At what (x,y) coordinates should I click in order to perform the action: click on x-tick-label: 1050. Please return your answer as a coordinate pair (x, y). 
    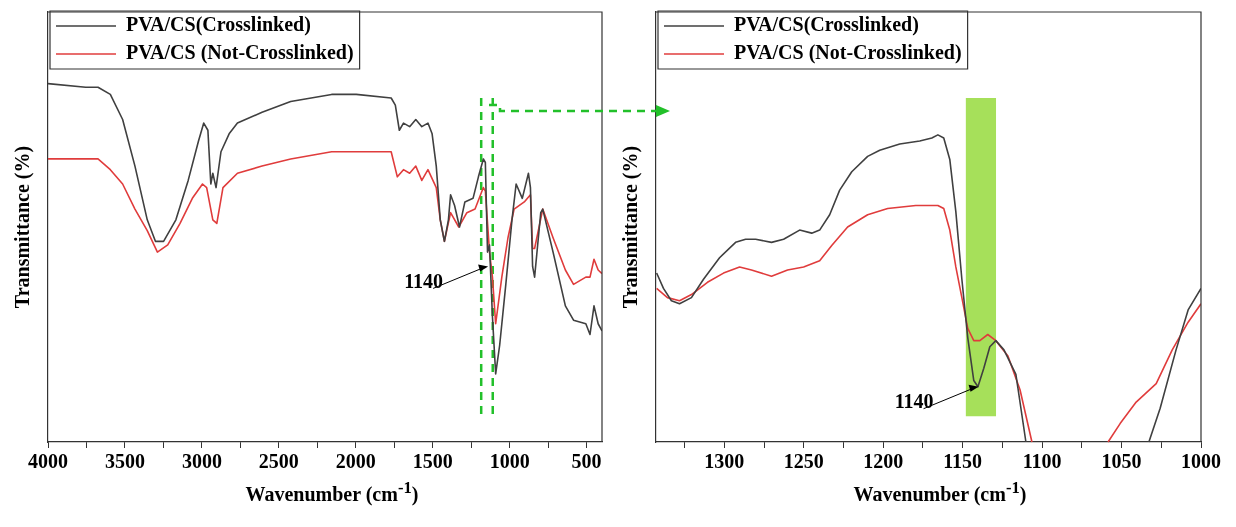
    Looking at the image, I should click on (1121, 461).